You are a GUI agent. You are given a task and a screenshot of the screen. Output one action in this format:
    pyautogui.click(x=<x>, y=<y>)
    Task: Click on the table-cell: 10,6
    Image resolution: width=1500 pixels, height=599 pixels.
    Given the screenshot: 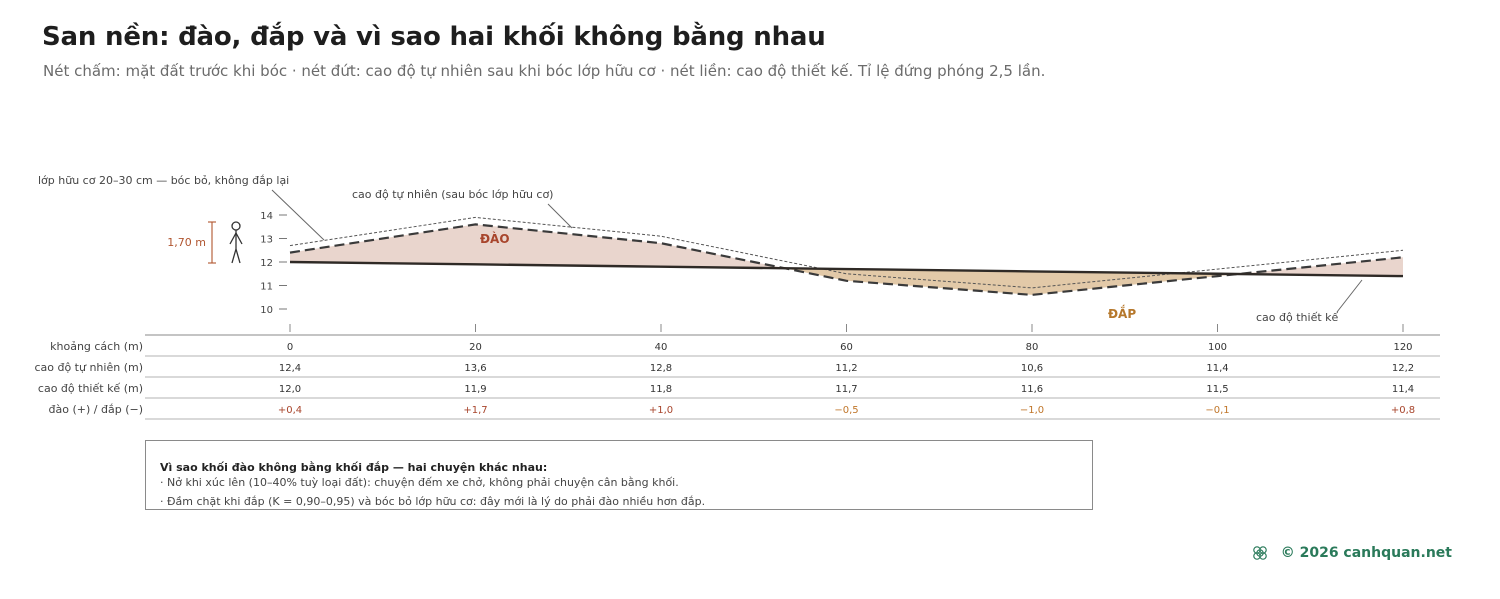 What is the action you would take?
    pyautogui.click(x=1032, y=368)
    